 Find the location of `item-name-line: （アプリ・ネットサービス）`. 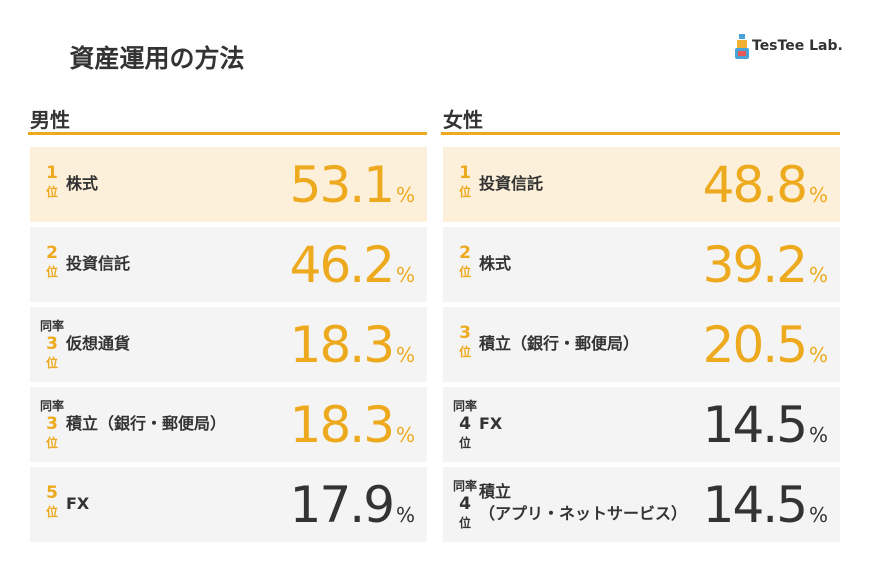

item-name-line: （アプリ・ネットサービス） is located at coordinates (583, 513).